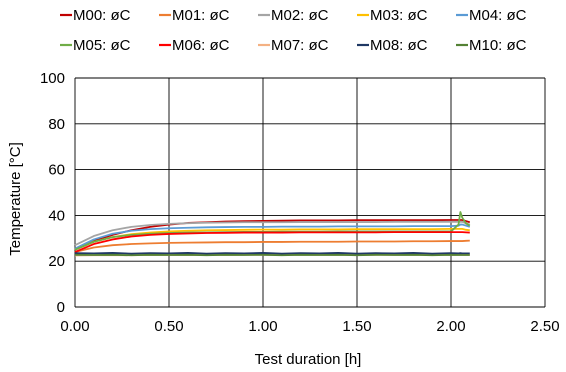  What do you see at coordinates (201, 15) in the screenshot?
I see `legend-label: M01: øC` at bounding box center [201, 15].